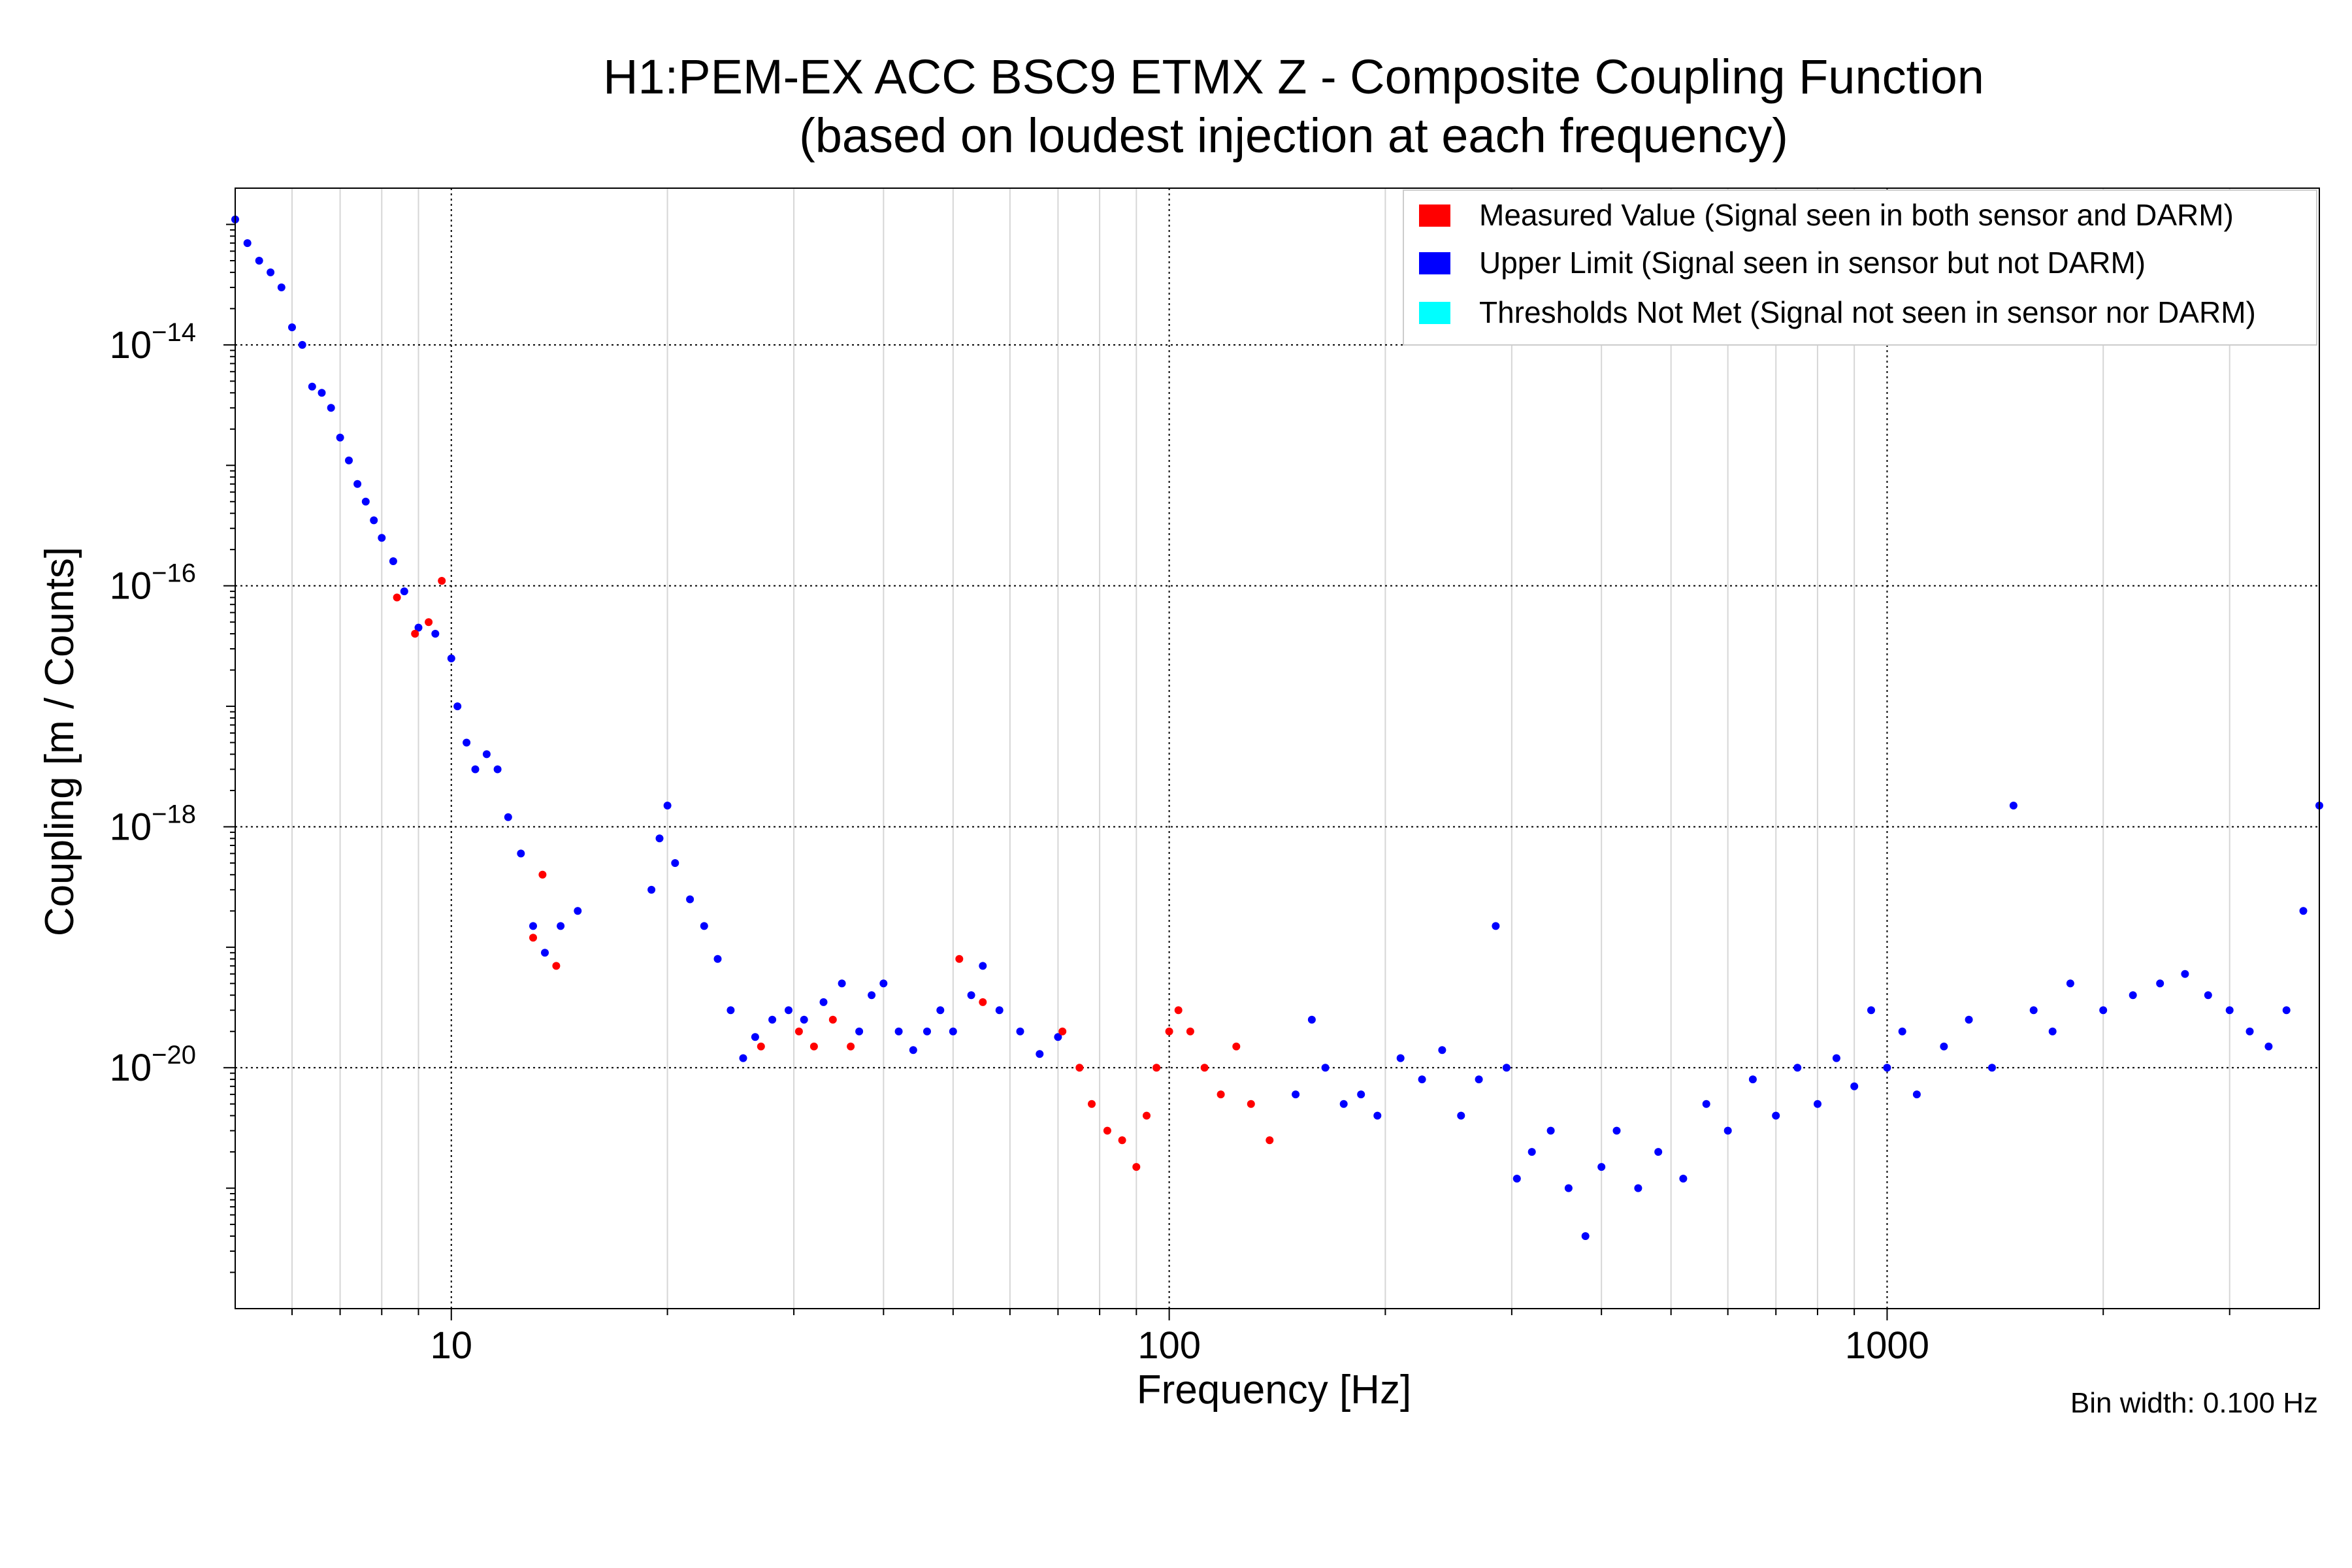 The image size is (2352, 1568). What do you see at coordinates (172, 748) in the screenshot?
I see `y-ticks: 10−14 10−16 10−18 10−20` at bounding box center [172, 748].